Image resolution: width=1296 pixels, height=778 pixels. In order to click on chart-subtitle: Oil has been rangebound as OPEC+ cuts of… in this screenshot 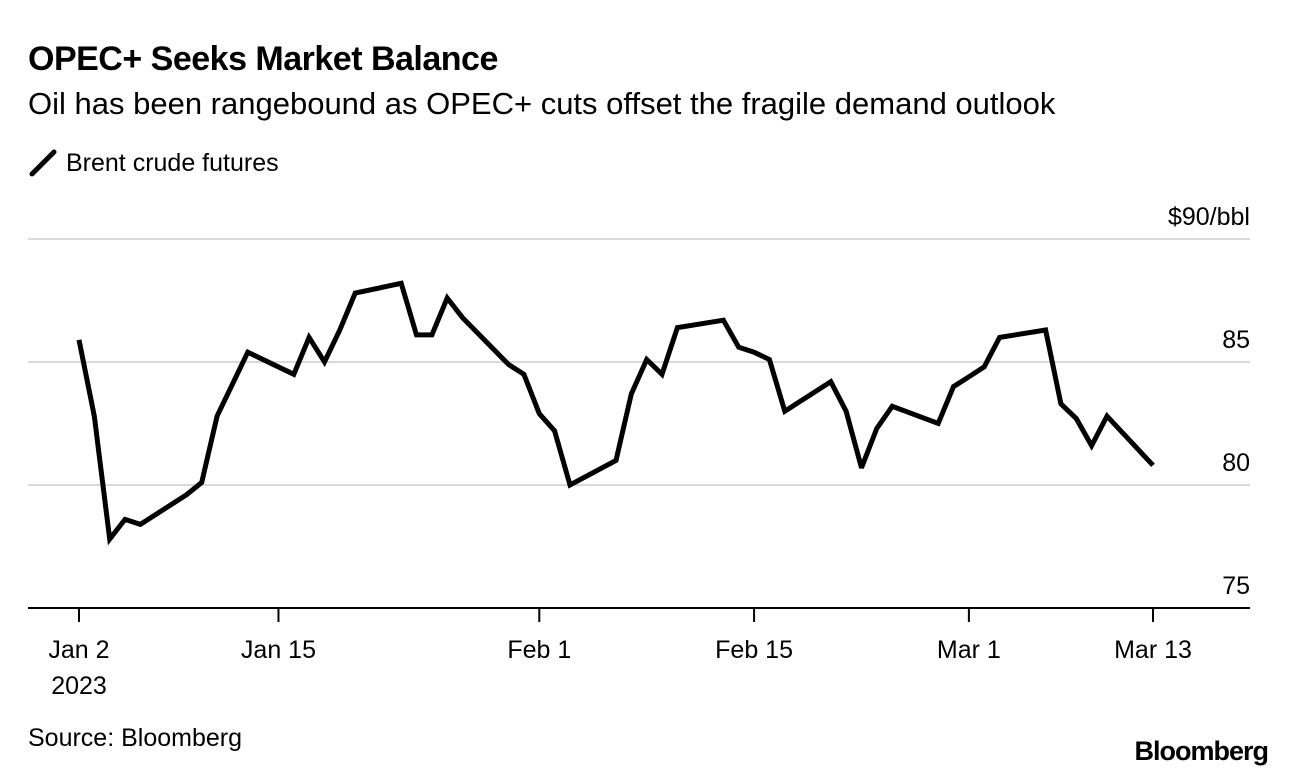, I will do `click(542, 103)`.